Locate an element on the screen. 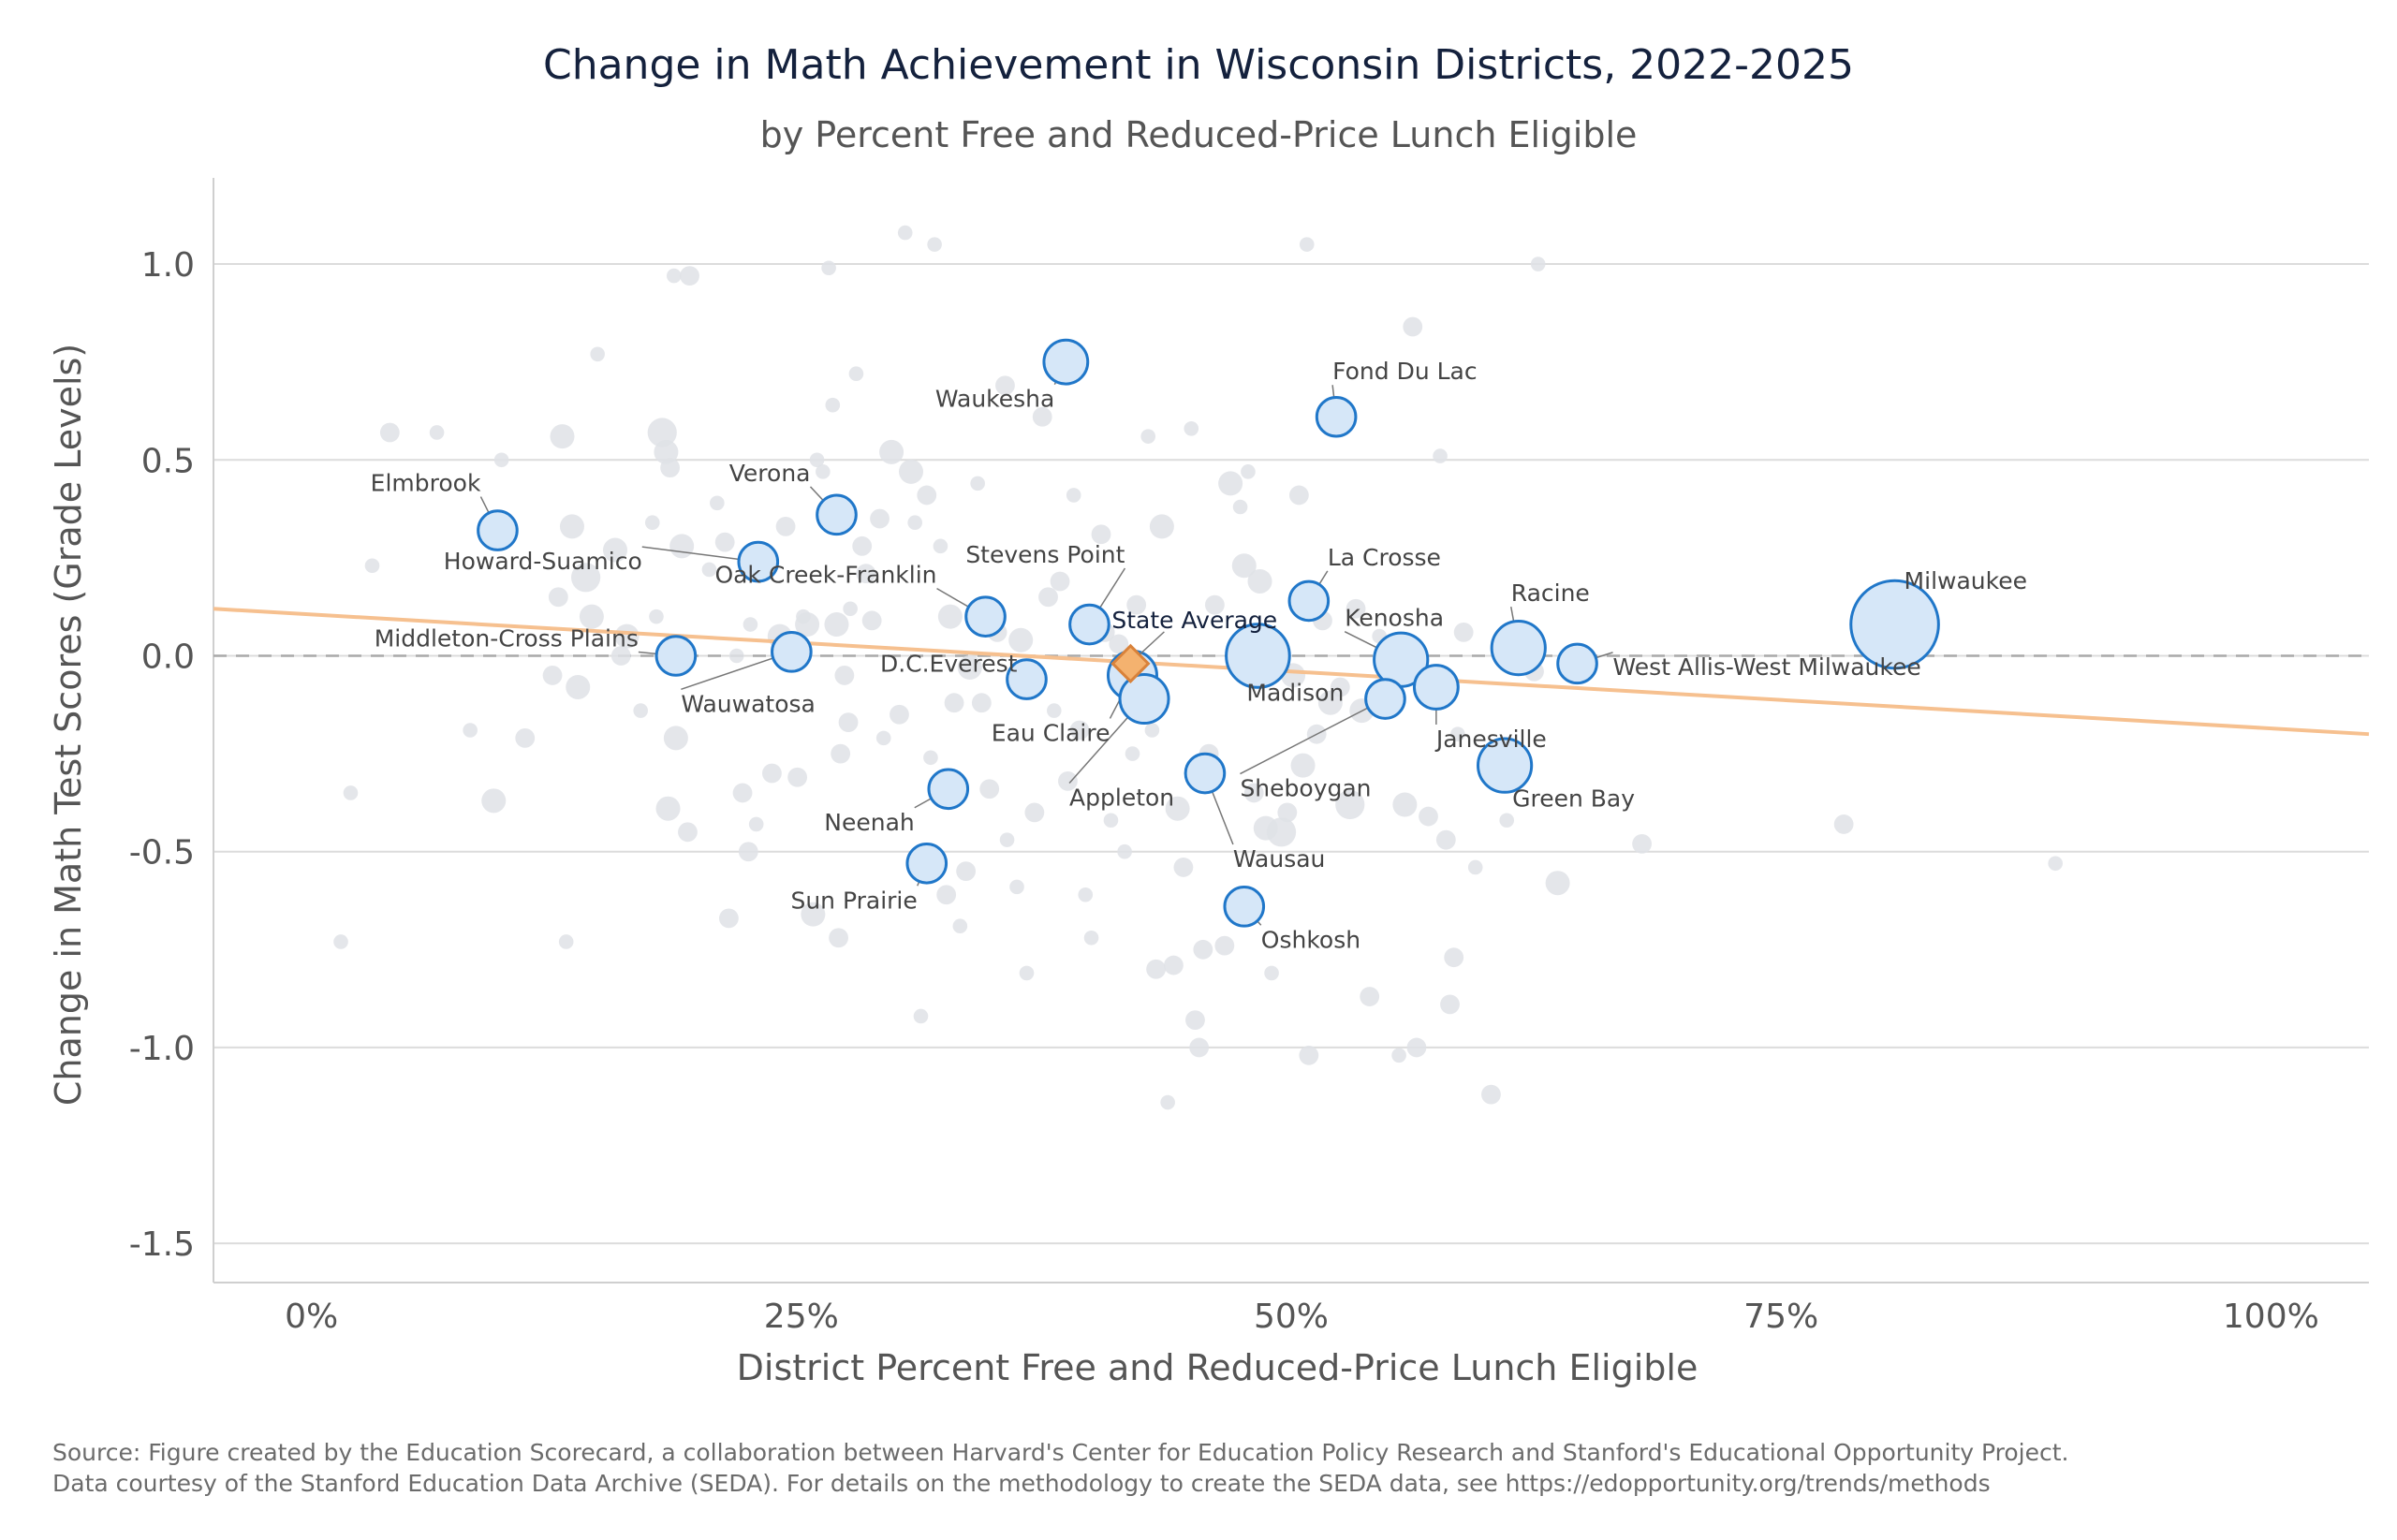  state-average-label: State Average is located at coordinates (1194, 620).